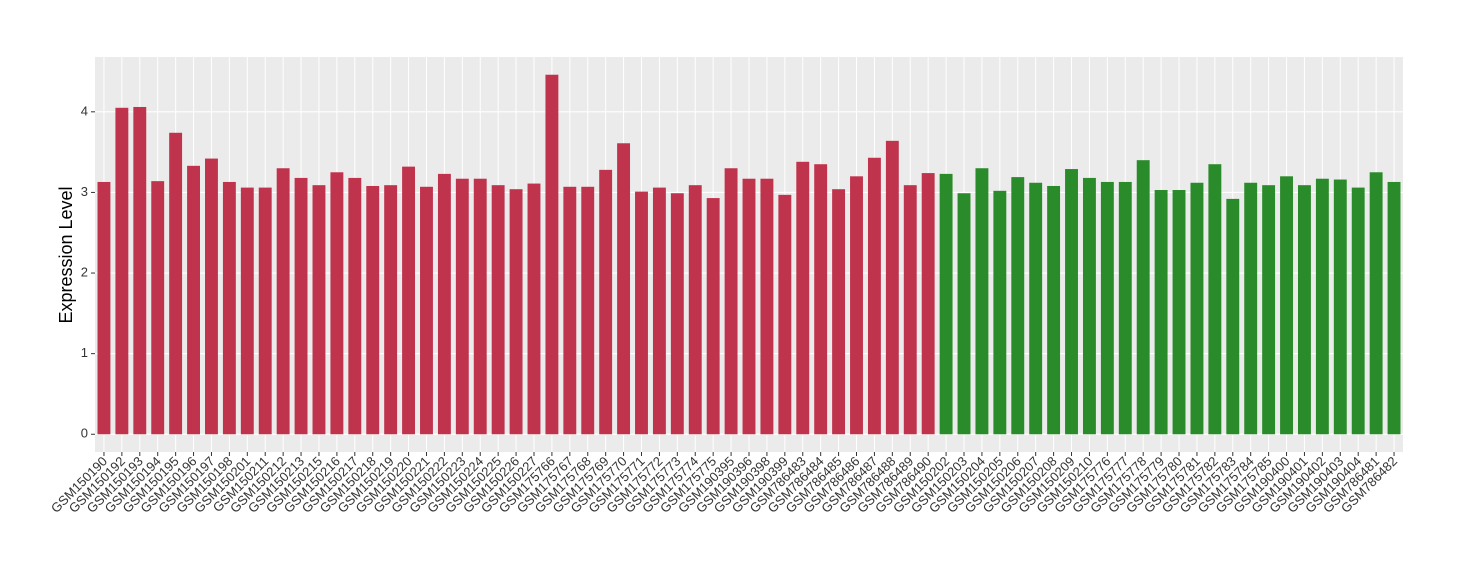 The image size is (1460, 580). Describe the element at coordinates (66, 254) in the screenshot. I see `y-axis-title: Expression Level` at that location.